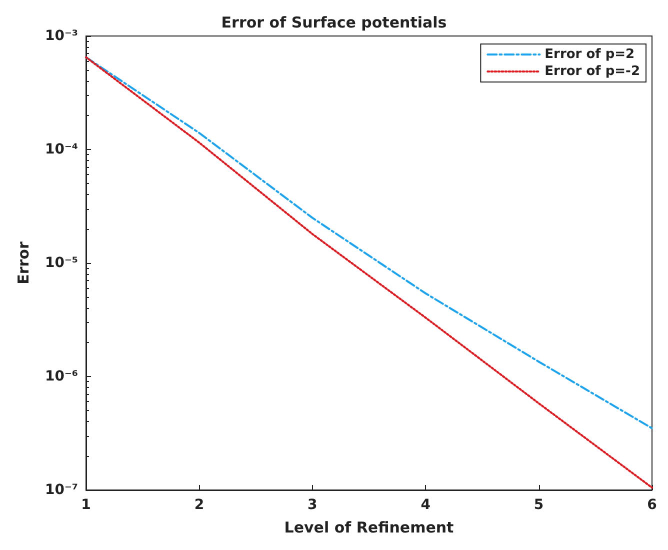 The height and width of the screenshot is (550, 668). Describe the element at coordinates (61, 150) in the screenshot. I see `y-tick-label: 10⁻⁴` at that location.